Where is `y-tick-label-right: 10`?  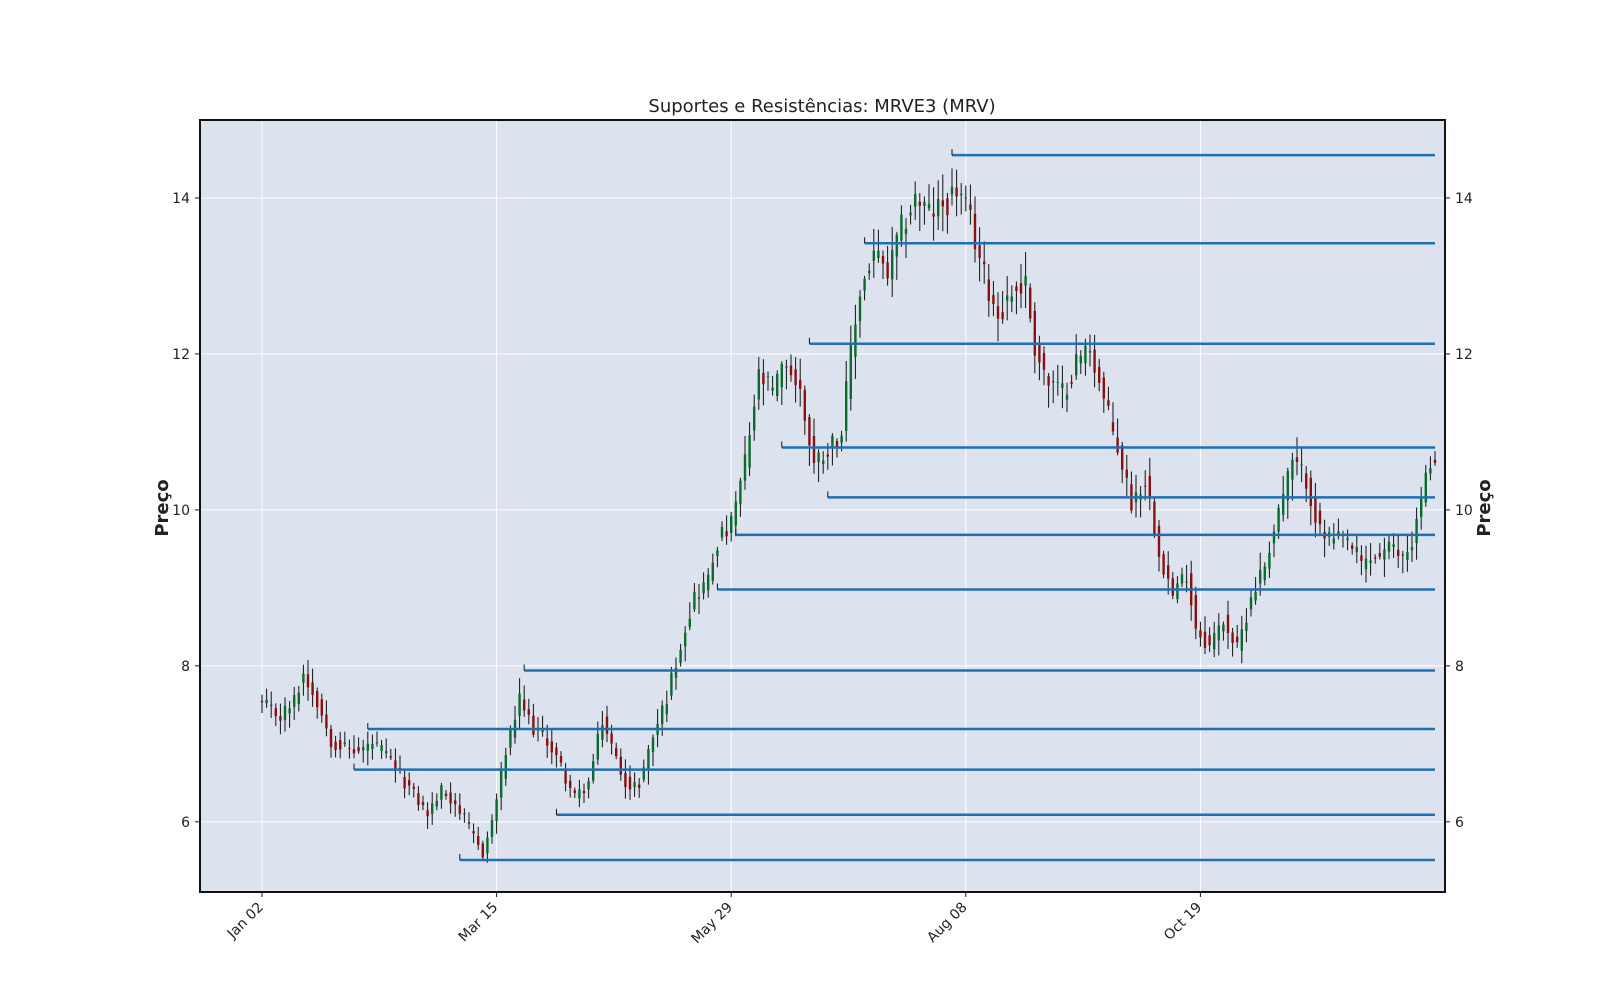 y-tick-label-right: 10 is located at coordinates (1464, 511).